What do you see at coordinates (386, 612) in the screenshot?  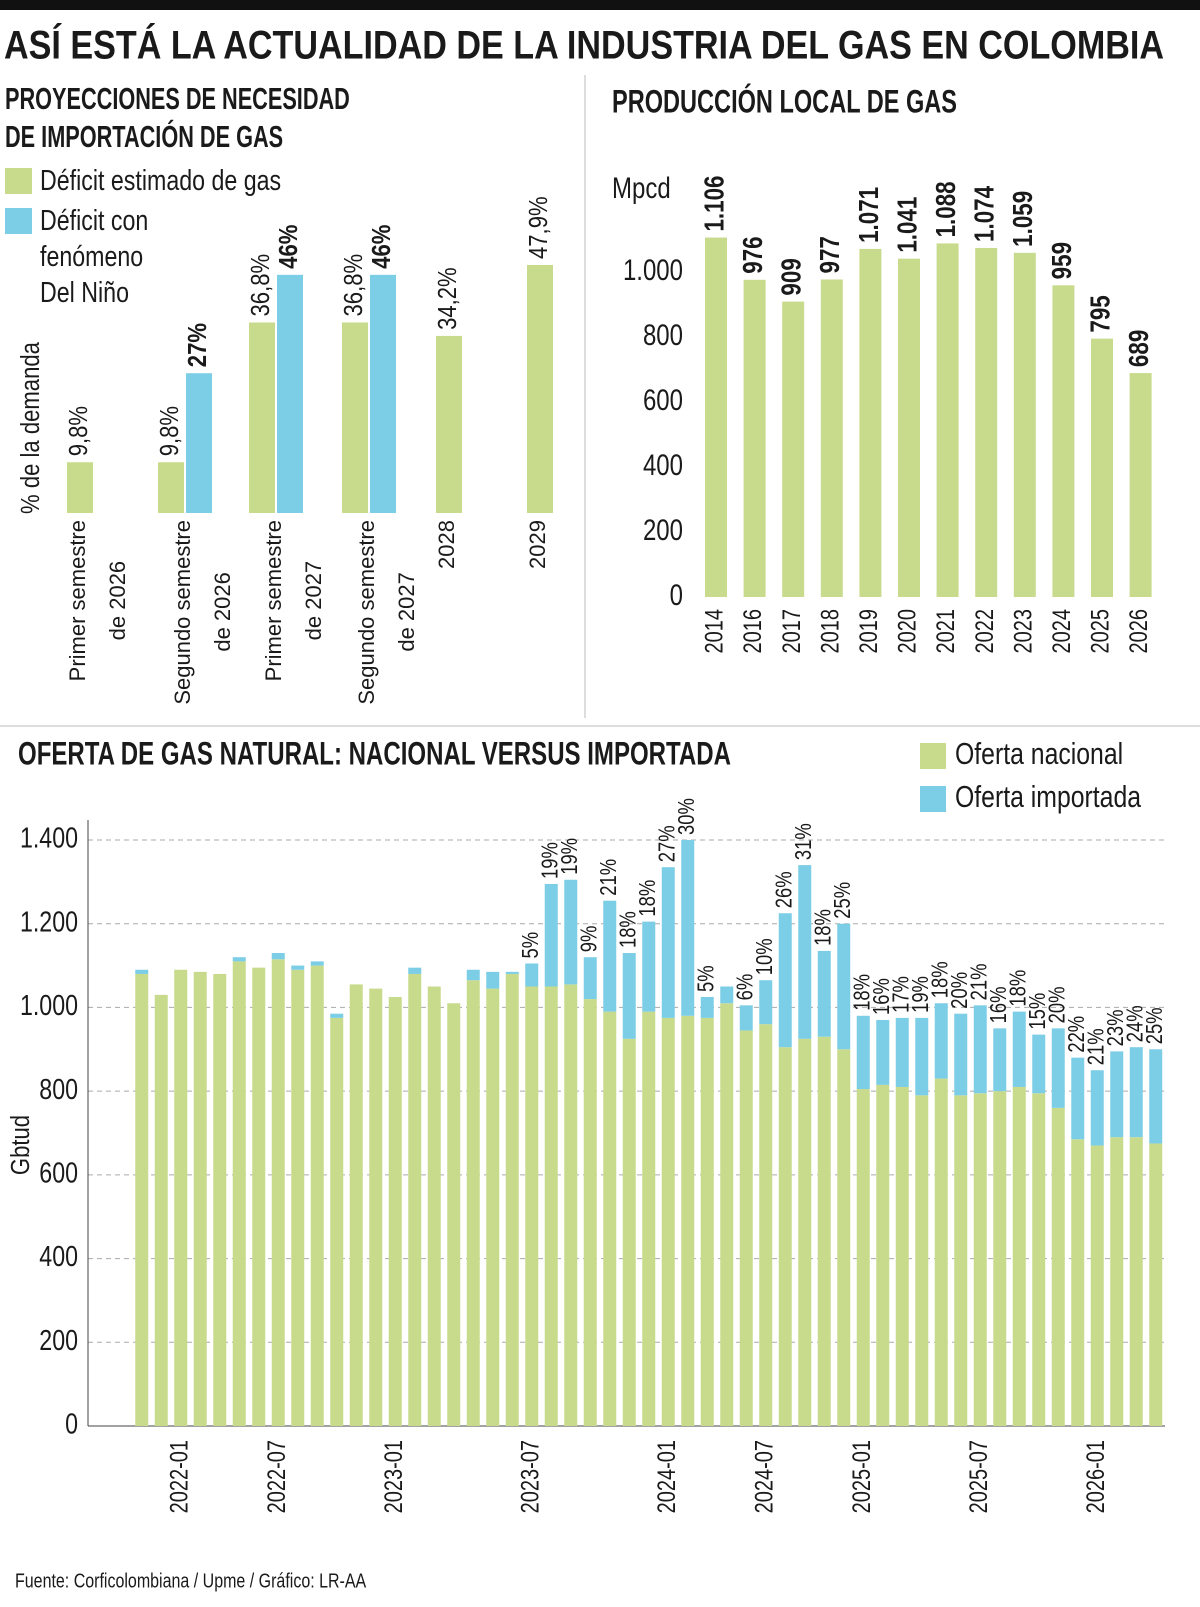 I see `x-tick-label: Segundo semestre de 2027` at bounding box center [386, 612].